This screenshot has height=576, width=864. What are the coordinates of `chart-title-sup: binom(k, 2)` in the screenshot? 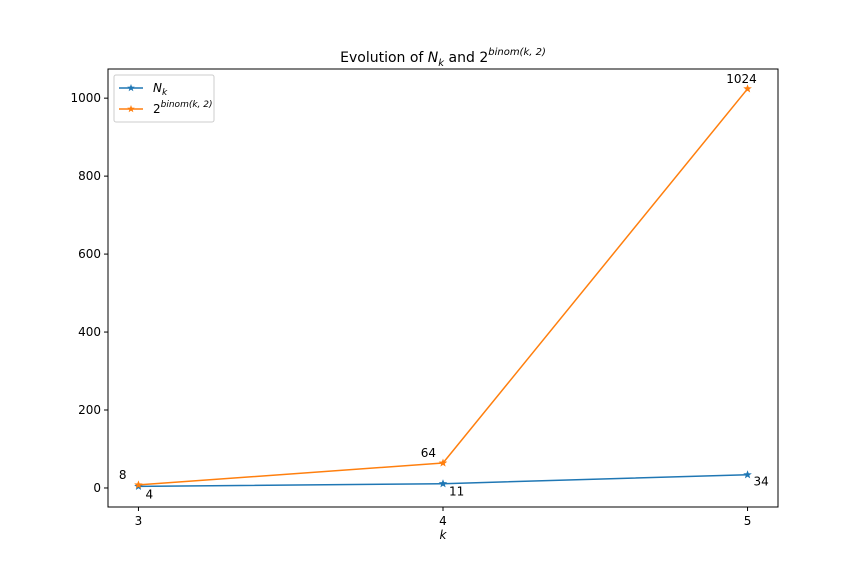 It's located at (517, 52).